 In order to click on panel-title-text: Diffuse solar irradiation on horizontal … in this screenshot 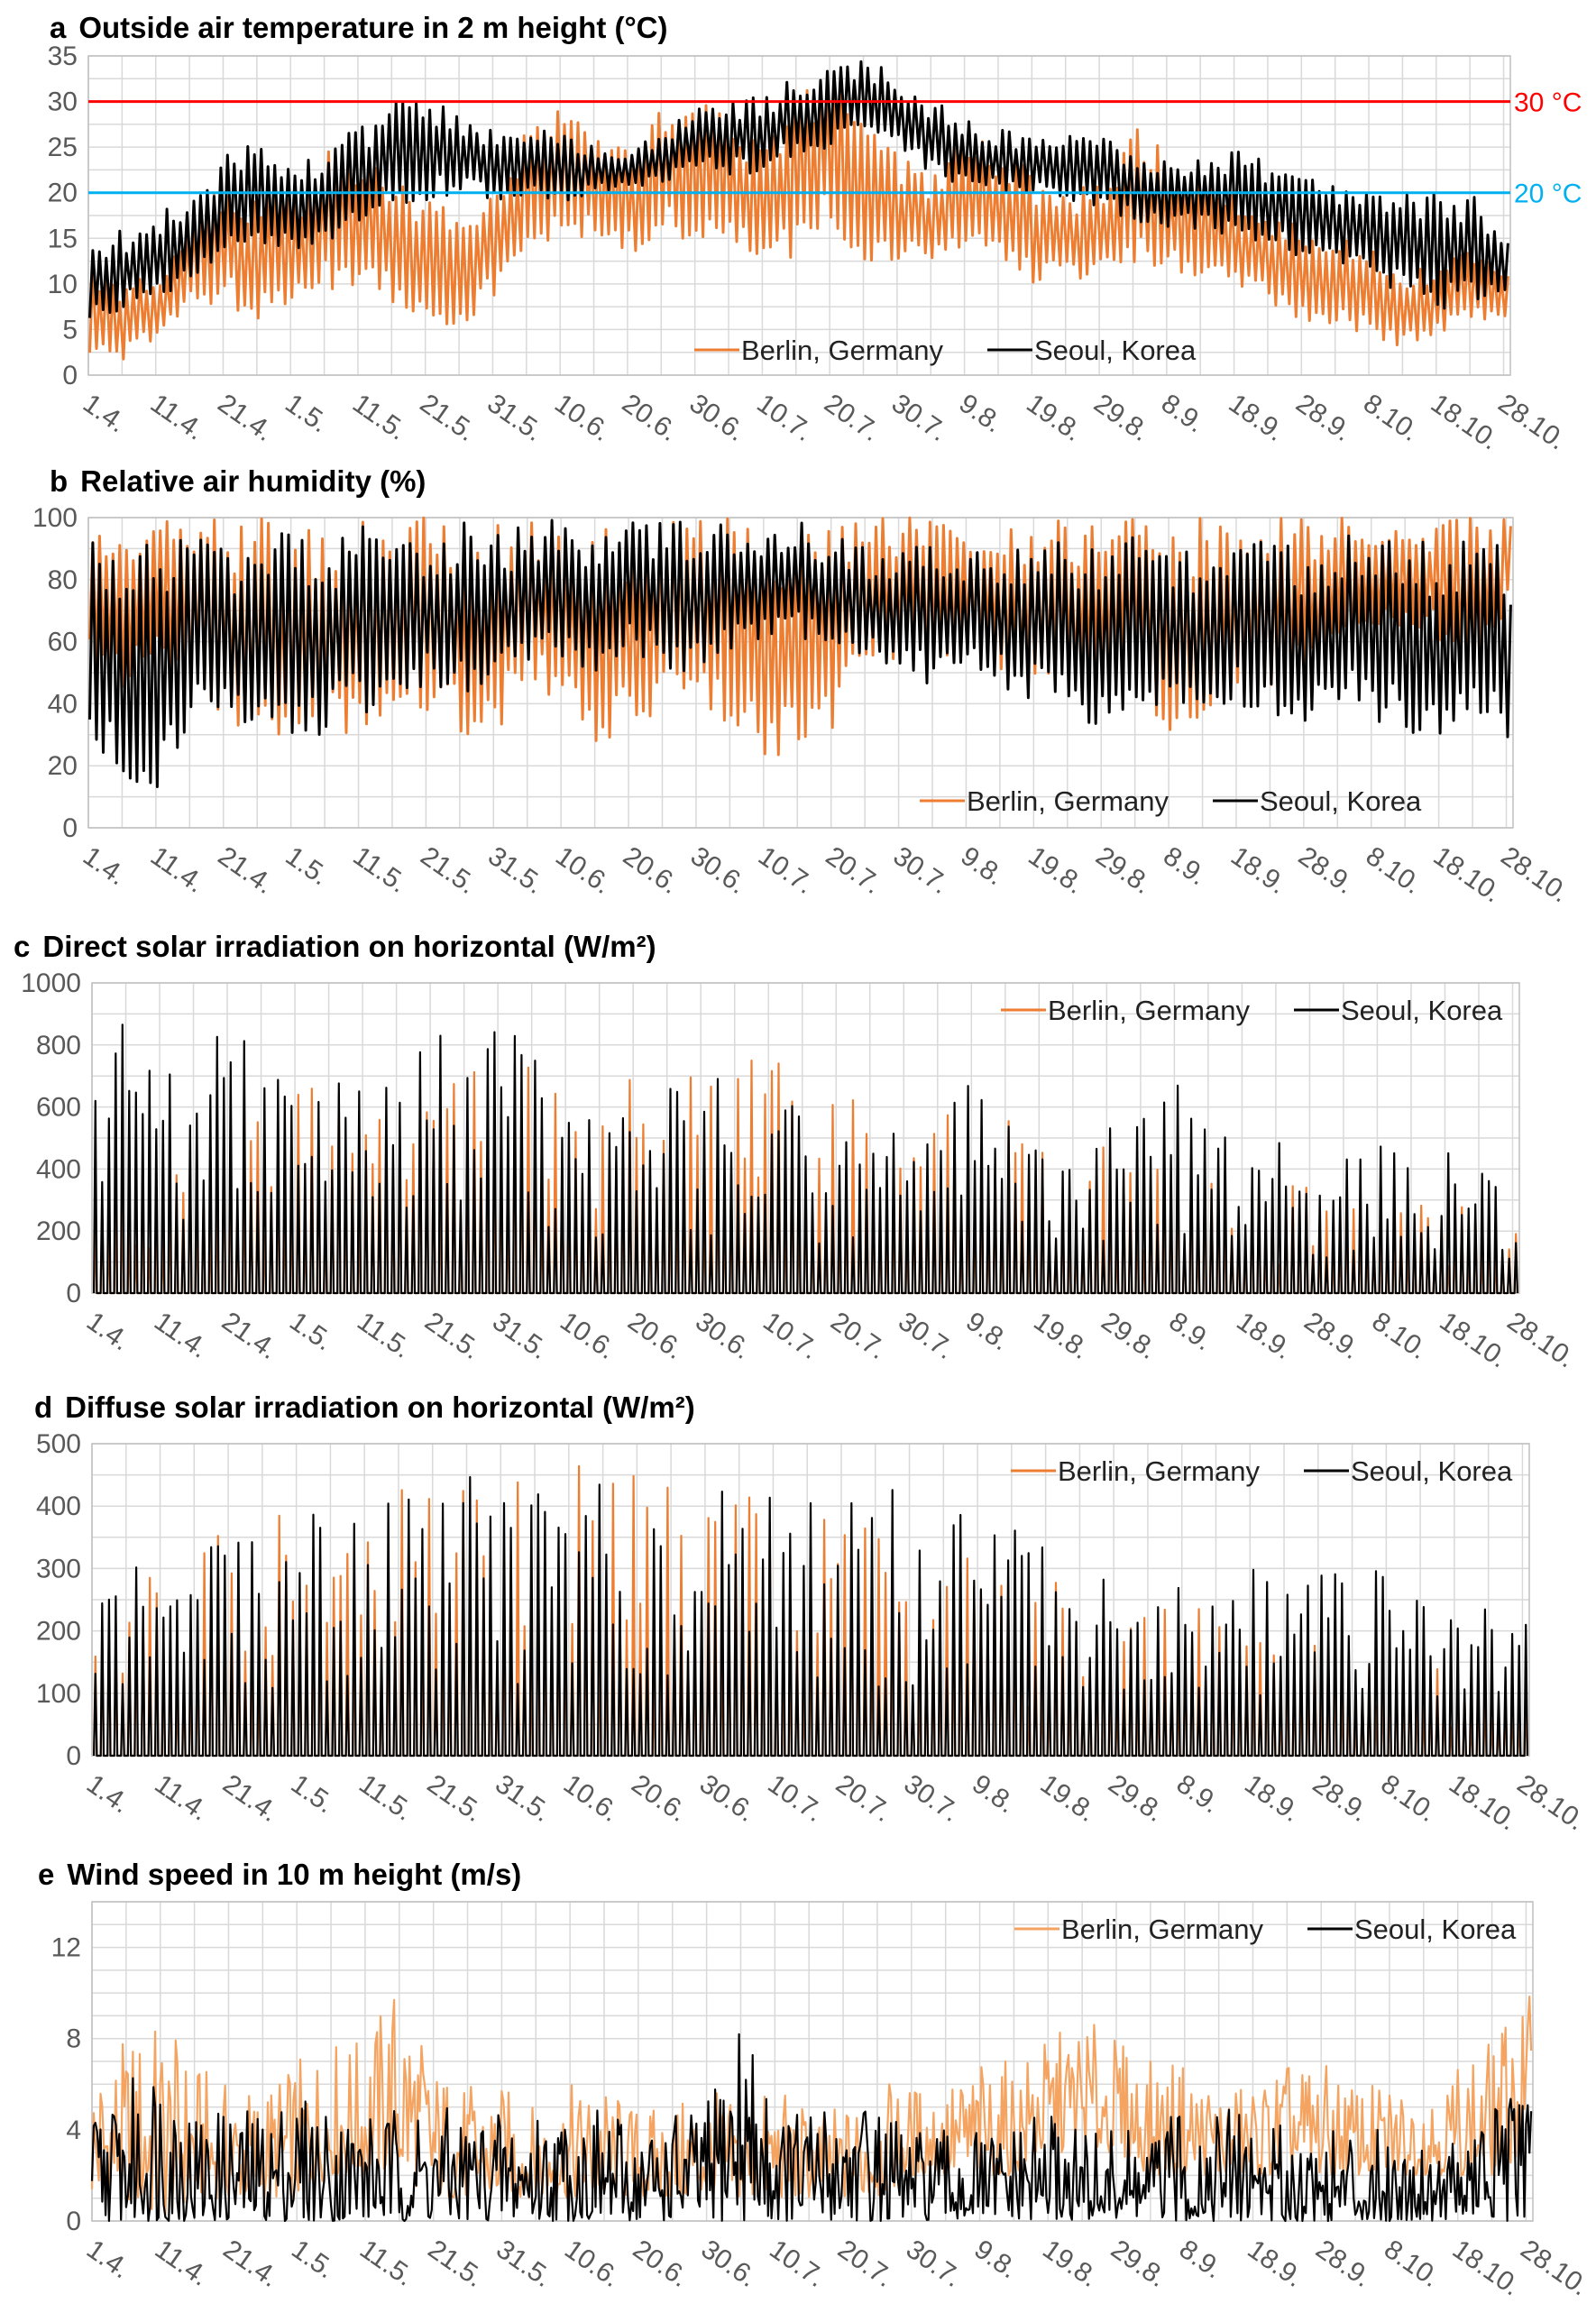, I will do `click(380, 1407)`.